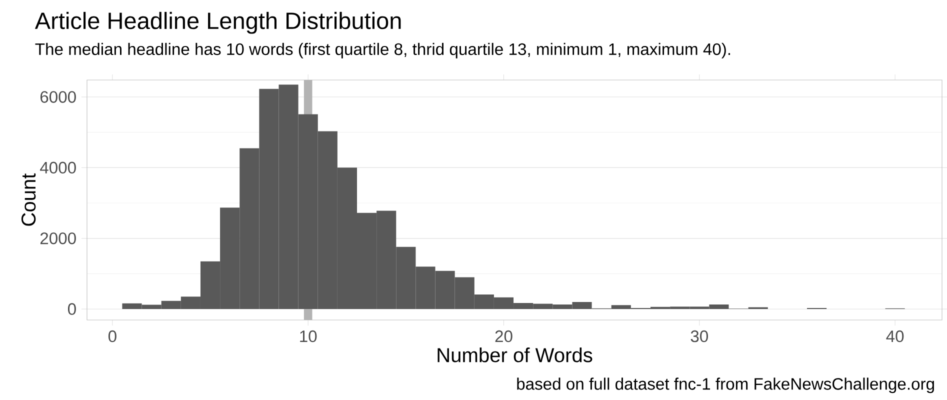 The height and width of the screenshot is (400, 947). What do you see at coordinates (58, 238) in the screenshot?
I see `y-tick-label: 2000` at bounding box center [58, 238].